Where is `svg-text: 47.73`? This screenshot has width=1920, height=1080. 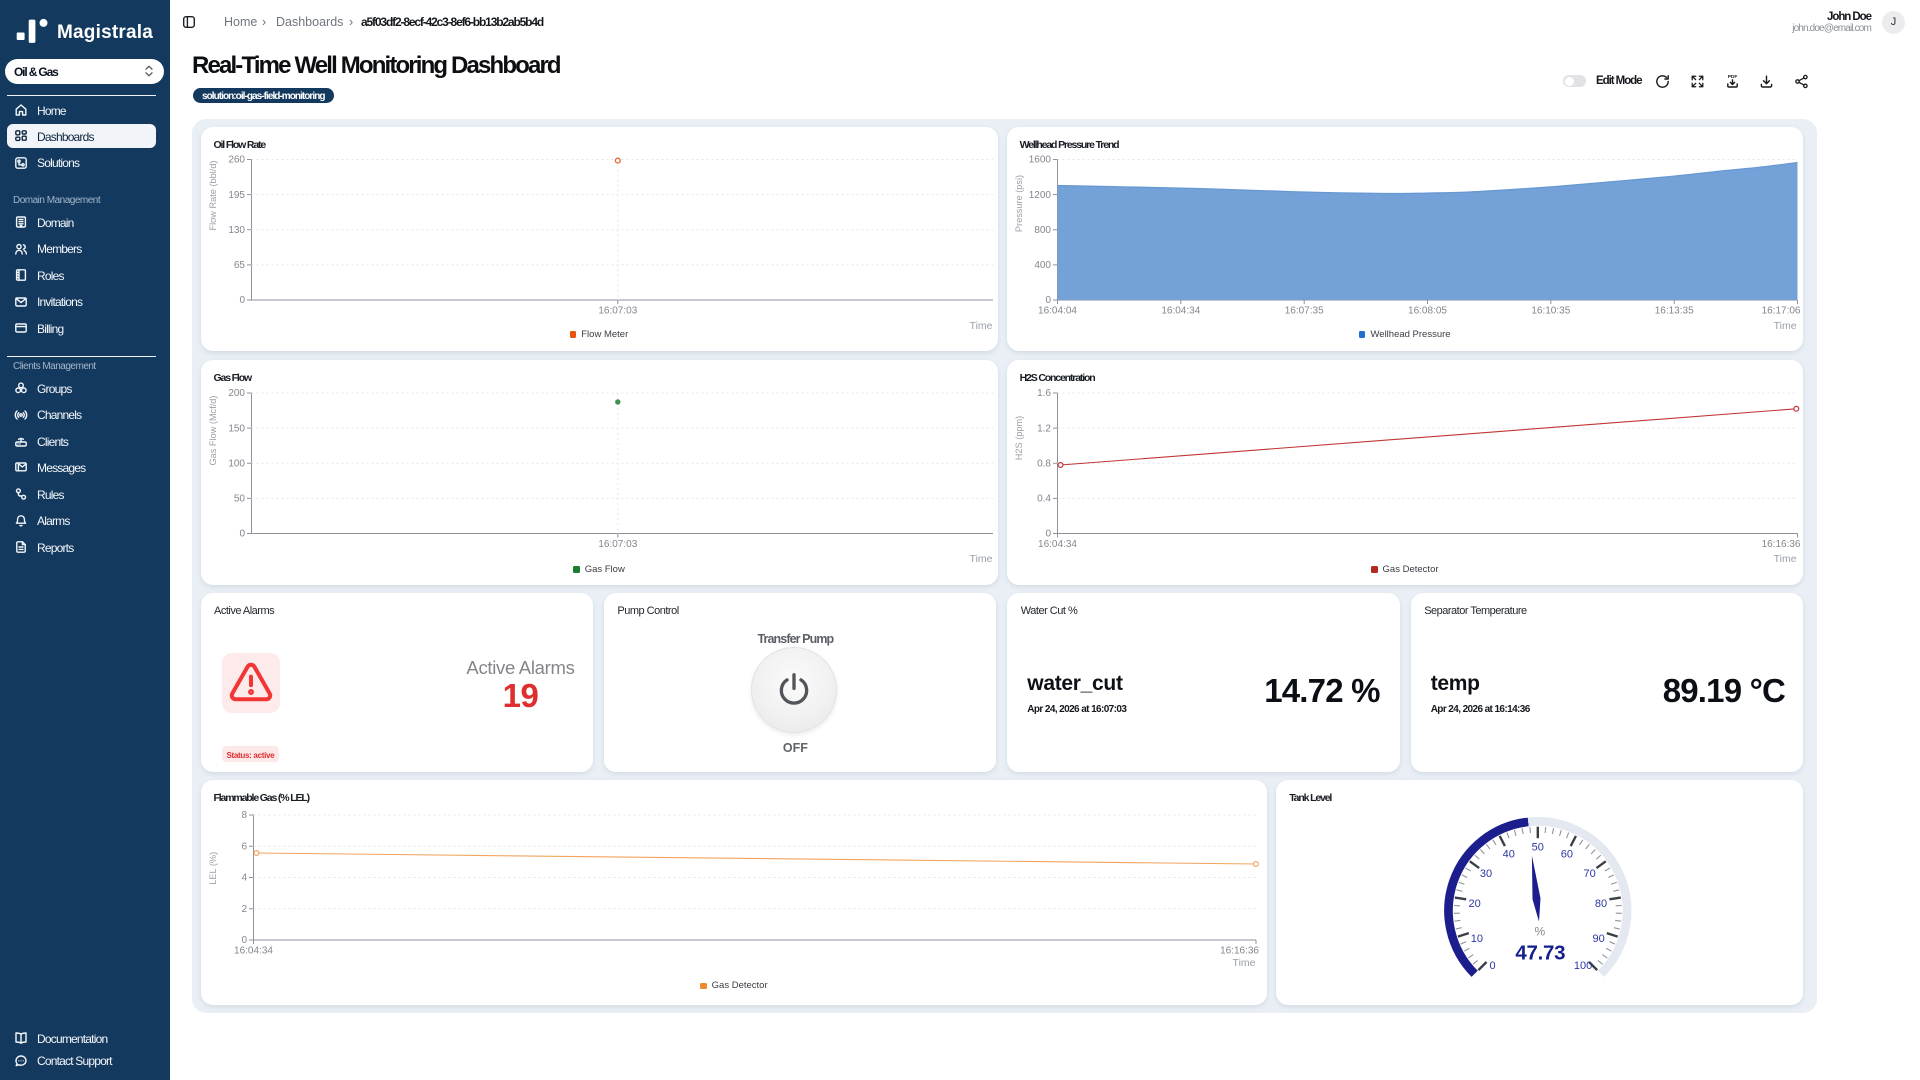 svg-text: 47.73 is located at coordinates (1541, 953).